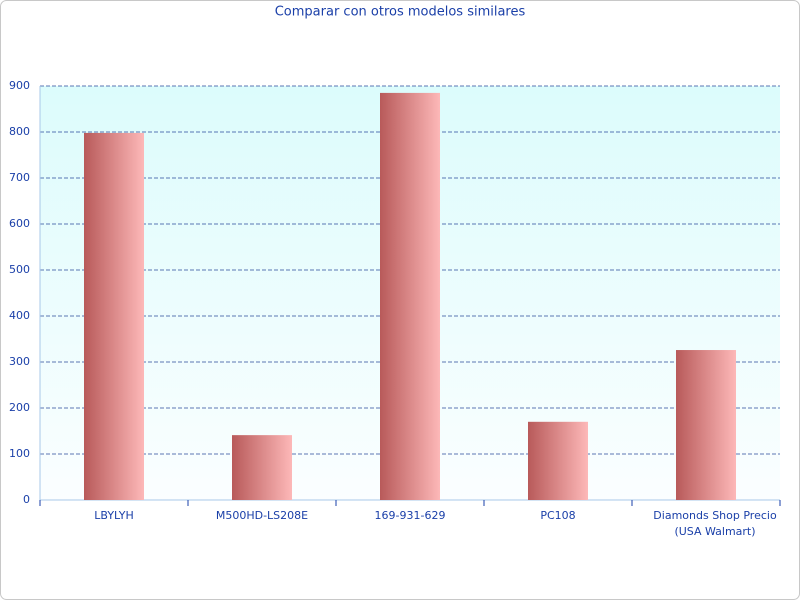  What do you see at coordinates (19, 85) in the screenshot?
I see `y-tick-label: 900` at bounding box center [19, 85].